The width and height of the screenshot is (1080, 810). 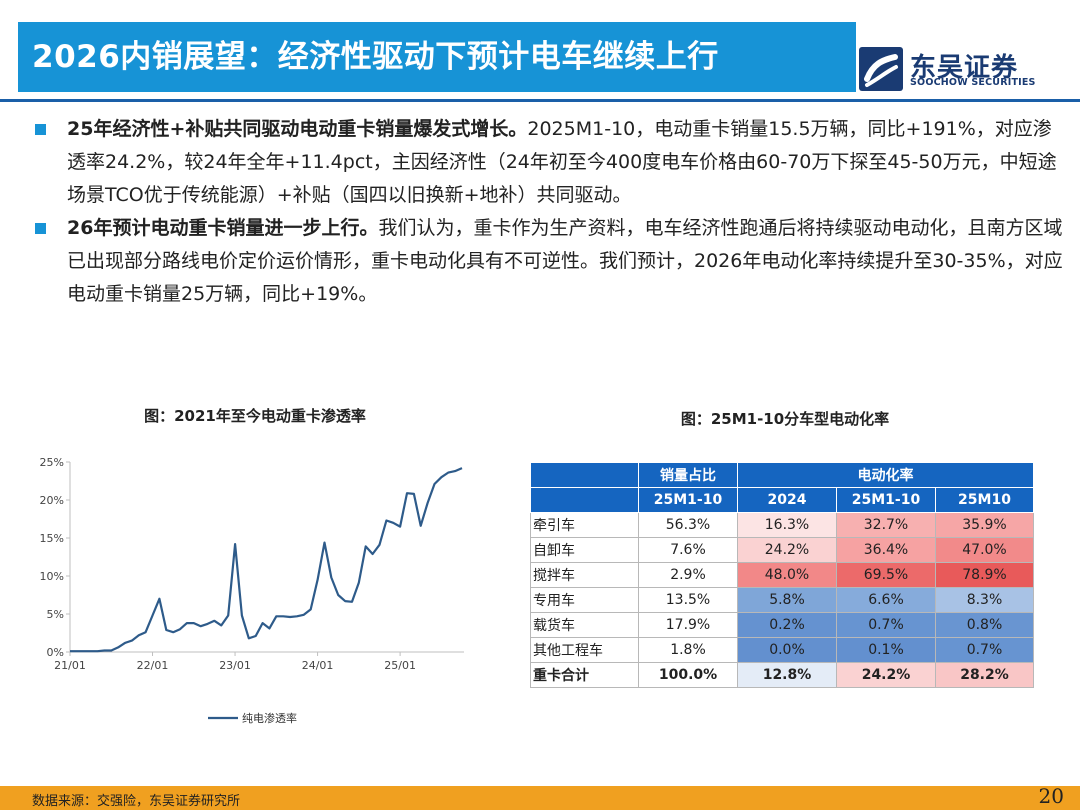 What do you see at coordinates (886, 575) in the screenshot?
I see `rate-cell: 69.5%` at bounding box center [886, 575].